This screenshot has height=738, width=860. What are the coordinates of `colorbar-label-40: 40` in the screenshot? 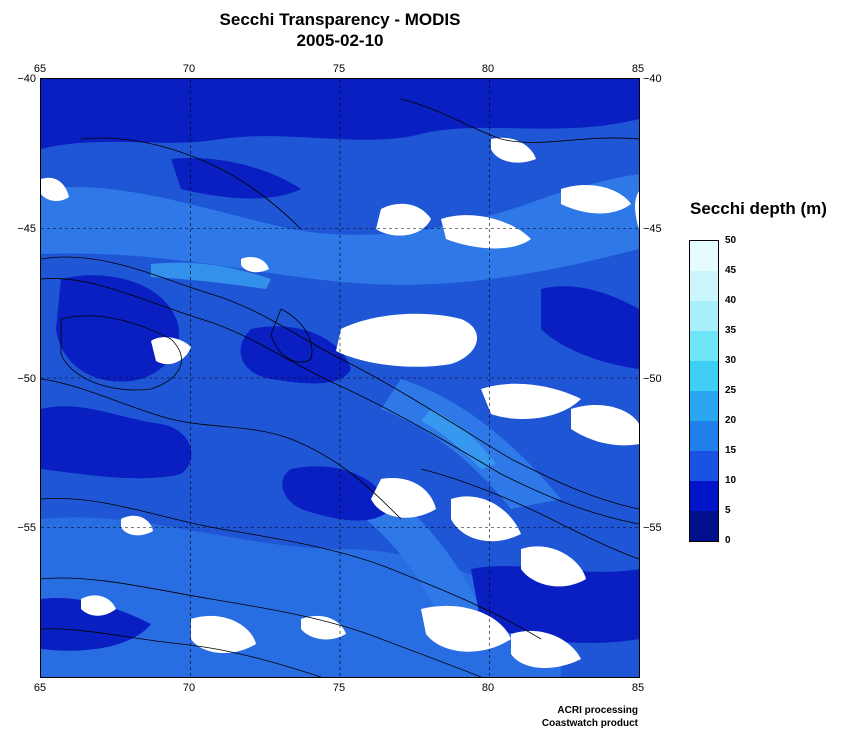 It's located at (731, 300).